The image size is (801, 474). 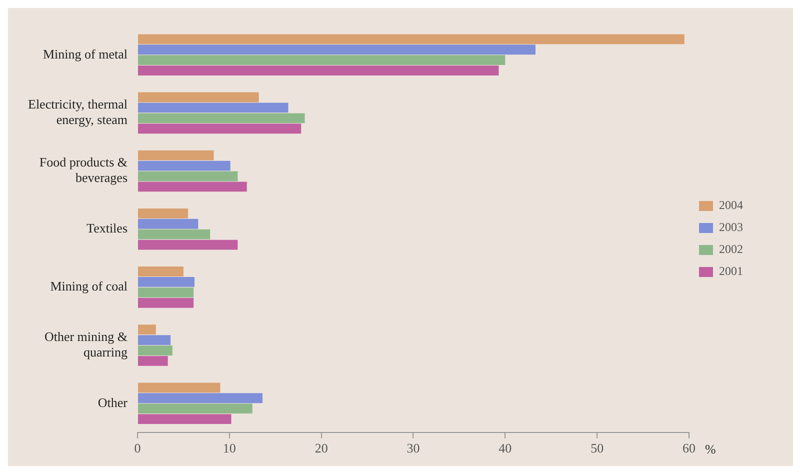 I want to click on x-axis-title: %, so click(x=710, y=448).